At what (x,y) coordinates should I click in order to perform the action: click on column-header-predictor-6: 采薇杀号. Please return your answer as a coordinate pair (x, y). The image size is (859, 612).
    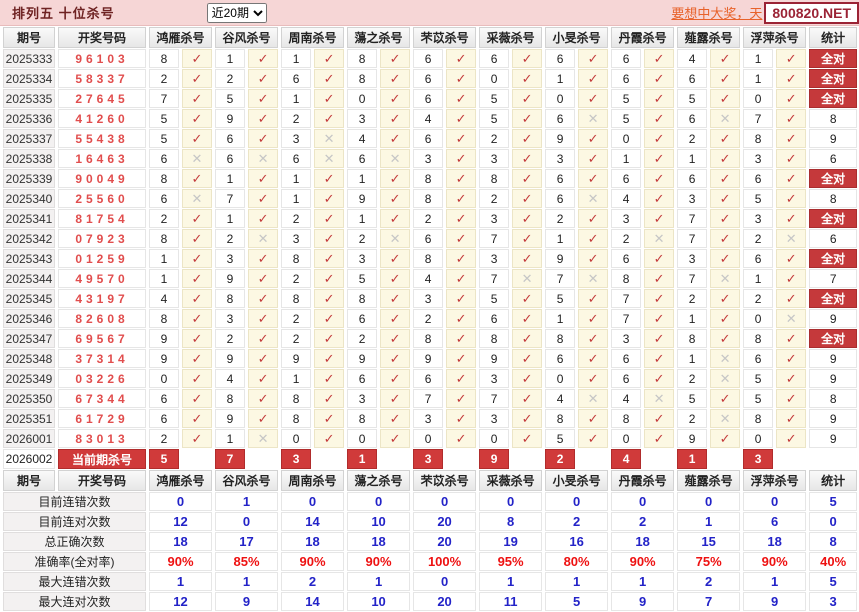
    Looking at the image, I should click on (511, 37).